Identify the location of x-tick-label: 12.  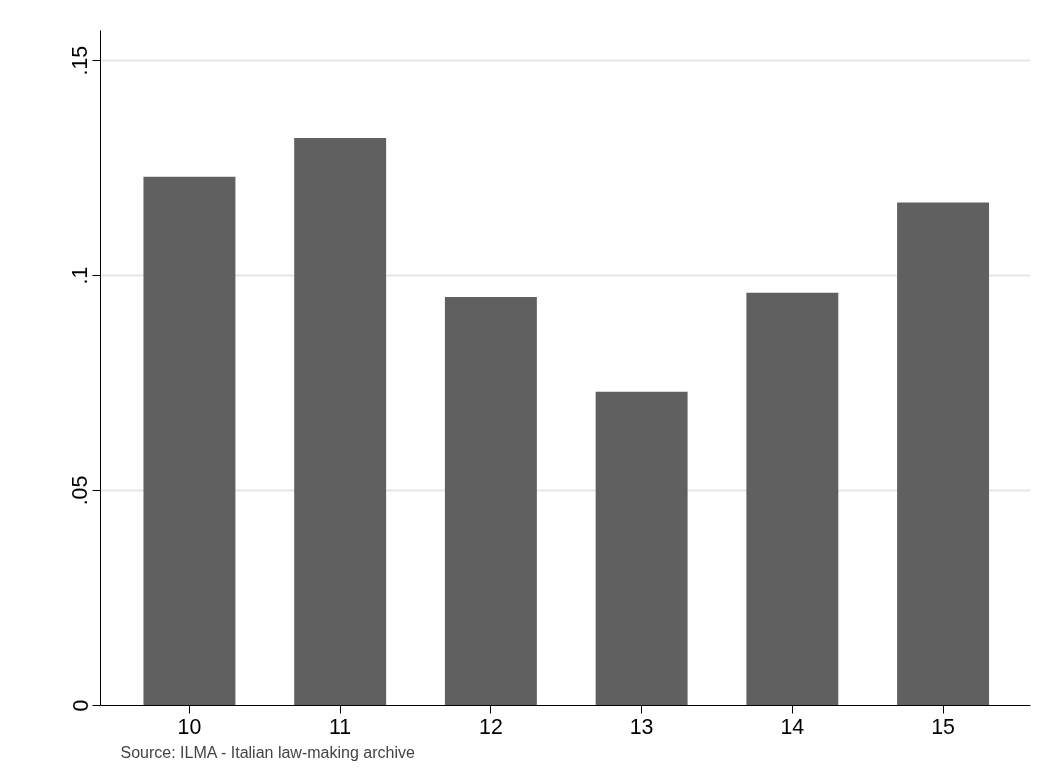
(491, 726).